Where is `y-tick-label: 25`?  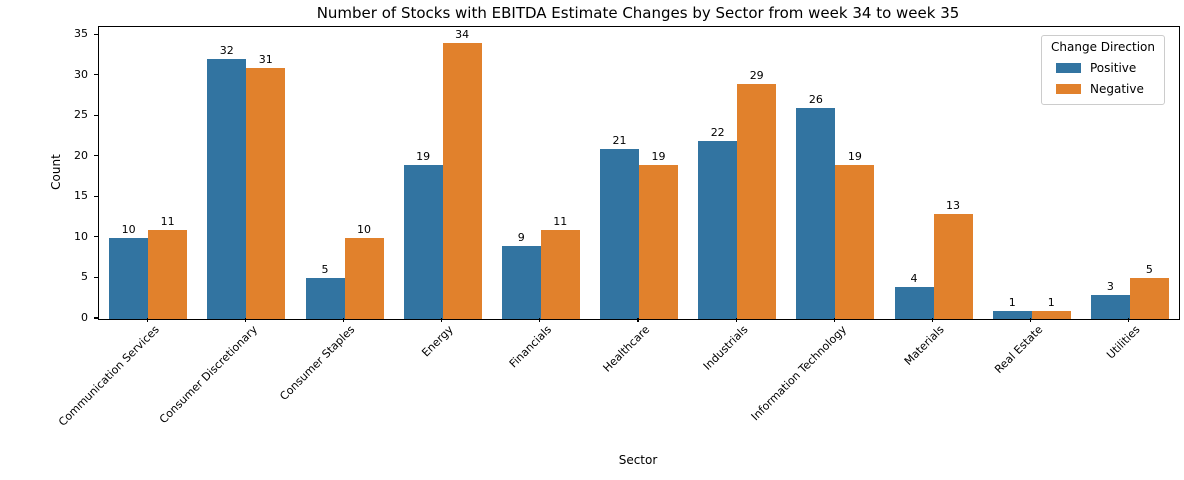 y-tick-label: 25 is located at coordinates (81, 115).